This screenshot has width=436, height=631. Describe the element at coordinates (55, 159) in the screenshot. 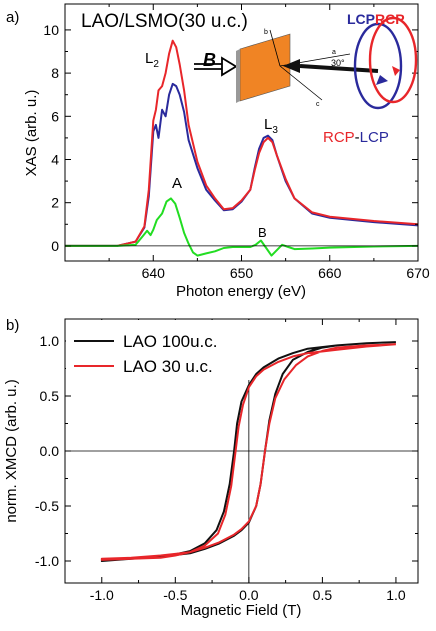

I see `panel-a-ytick-label: 4` at that location.